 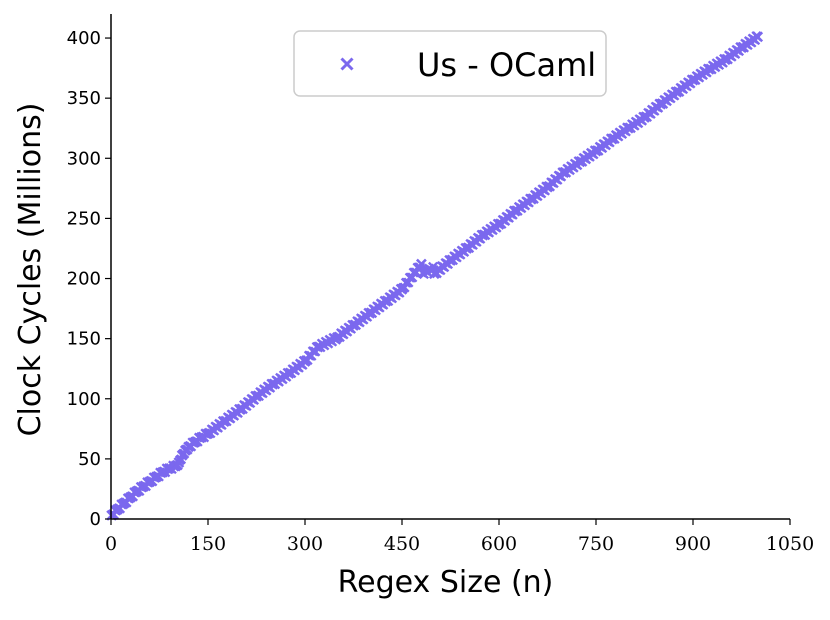 What do you see at coordinates (446, 582) in the screenshot?
I see `x-axis-title: Regex Size (n)` at bounding box center [446, 582].